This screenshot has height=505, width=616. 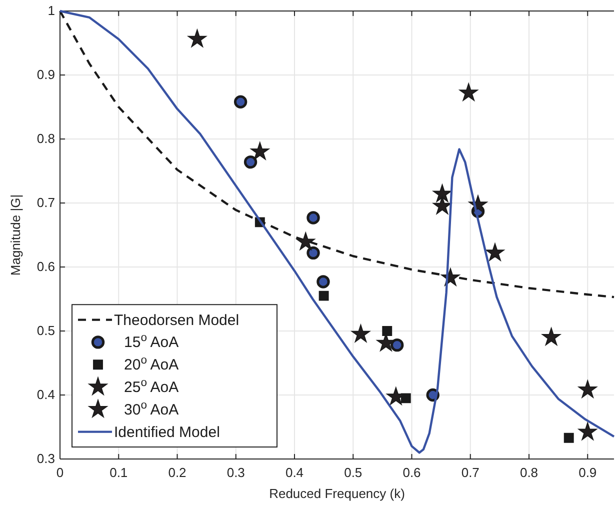 What do you see at coordinates (151, 386) in the screenshot?
I see `legend-label: 25$^{o}$ AoA` at bounding box center [151, 386].